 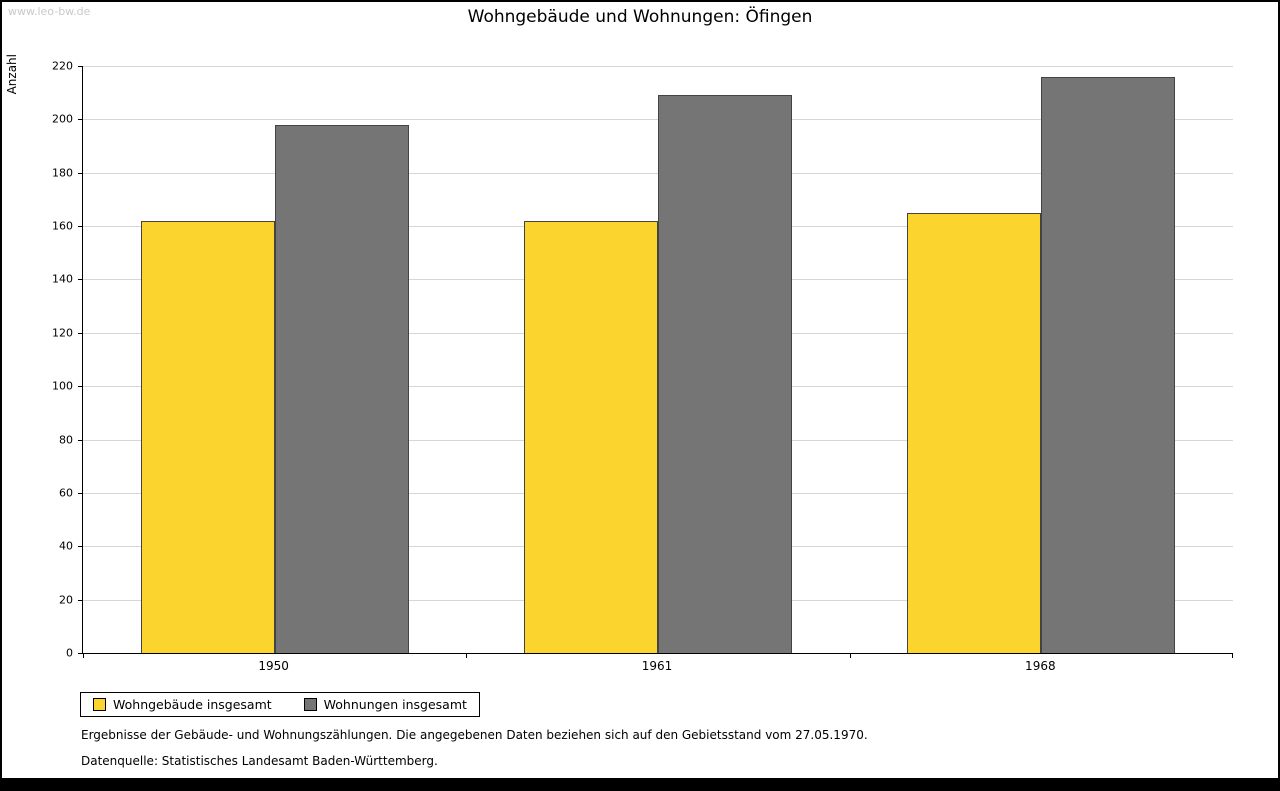 I want to click on y-tick-label: 60, so click(x=66, y=493).